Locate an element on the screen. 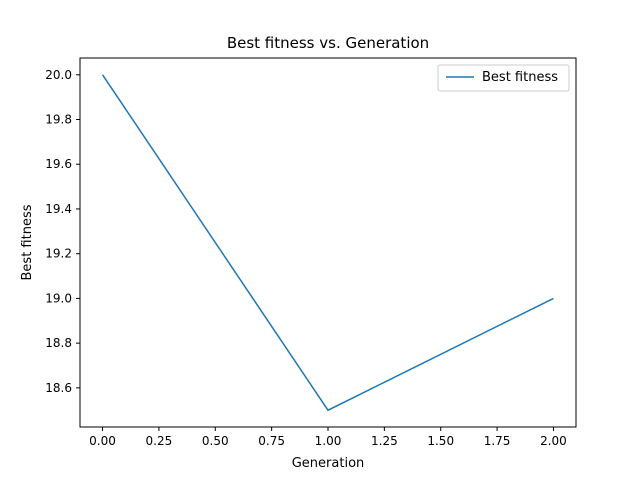 Image resolution: width=640 pixels, height=480 pixels. x-tick-label: 0.75 is located at coordinates (271, 441).